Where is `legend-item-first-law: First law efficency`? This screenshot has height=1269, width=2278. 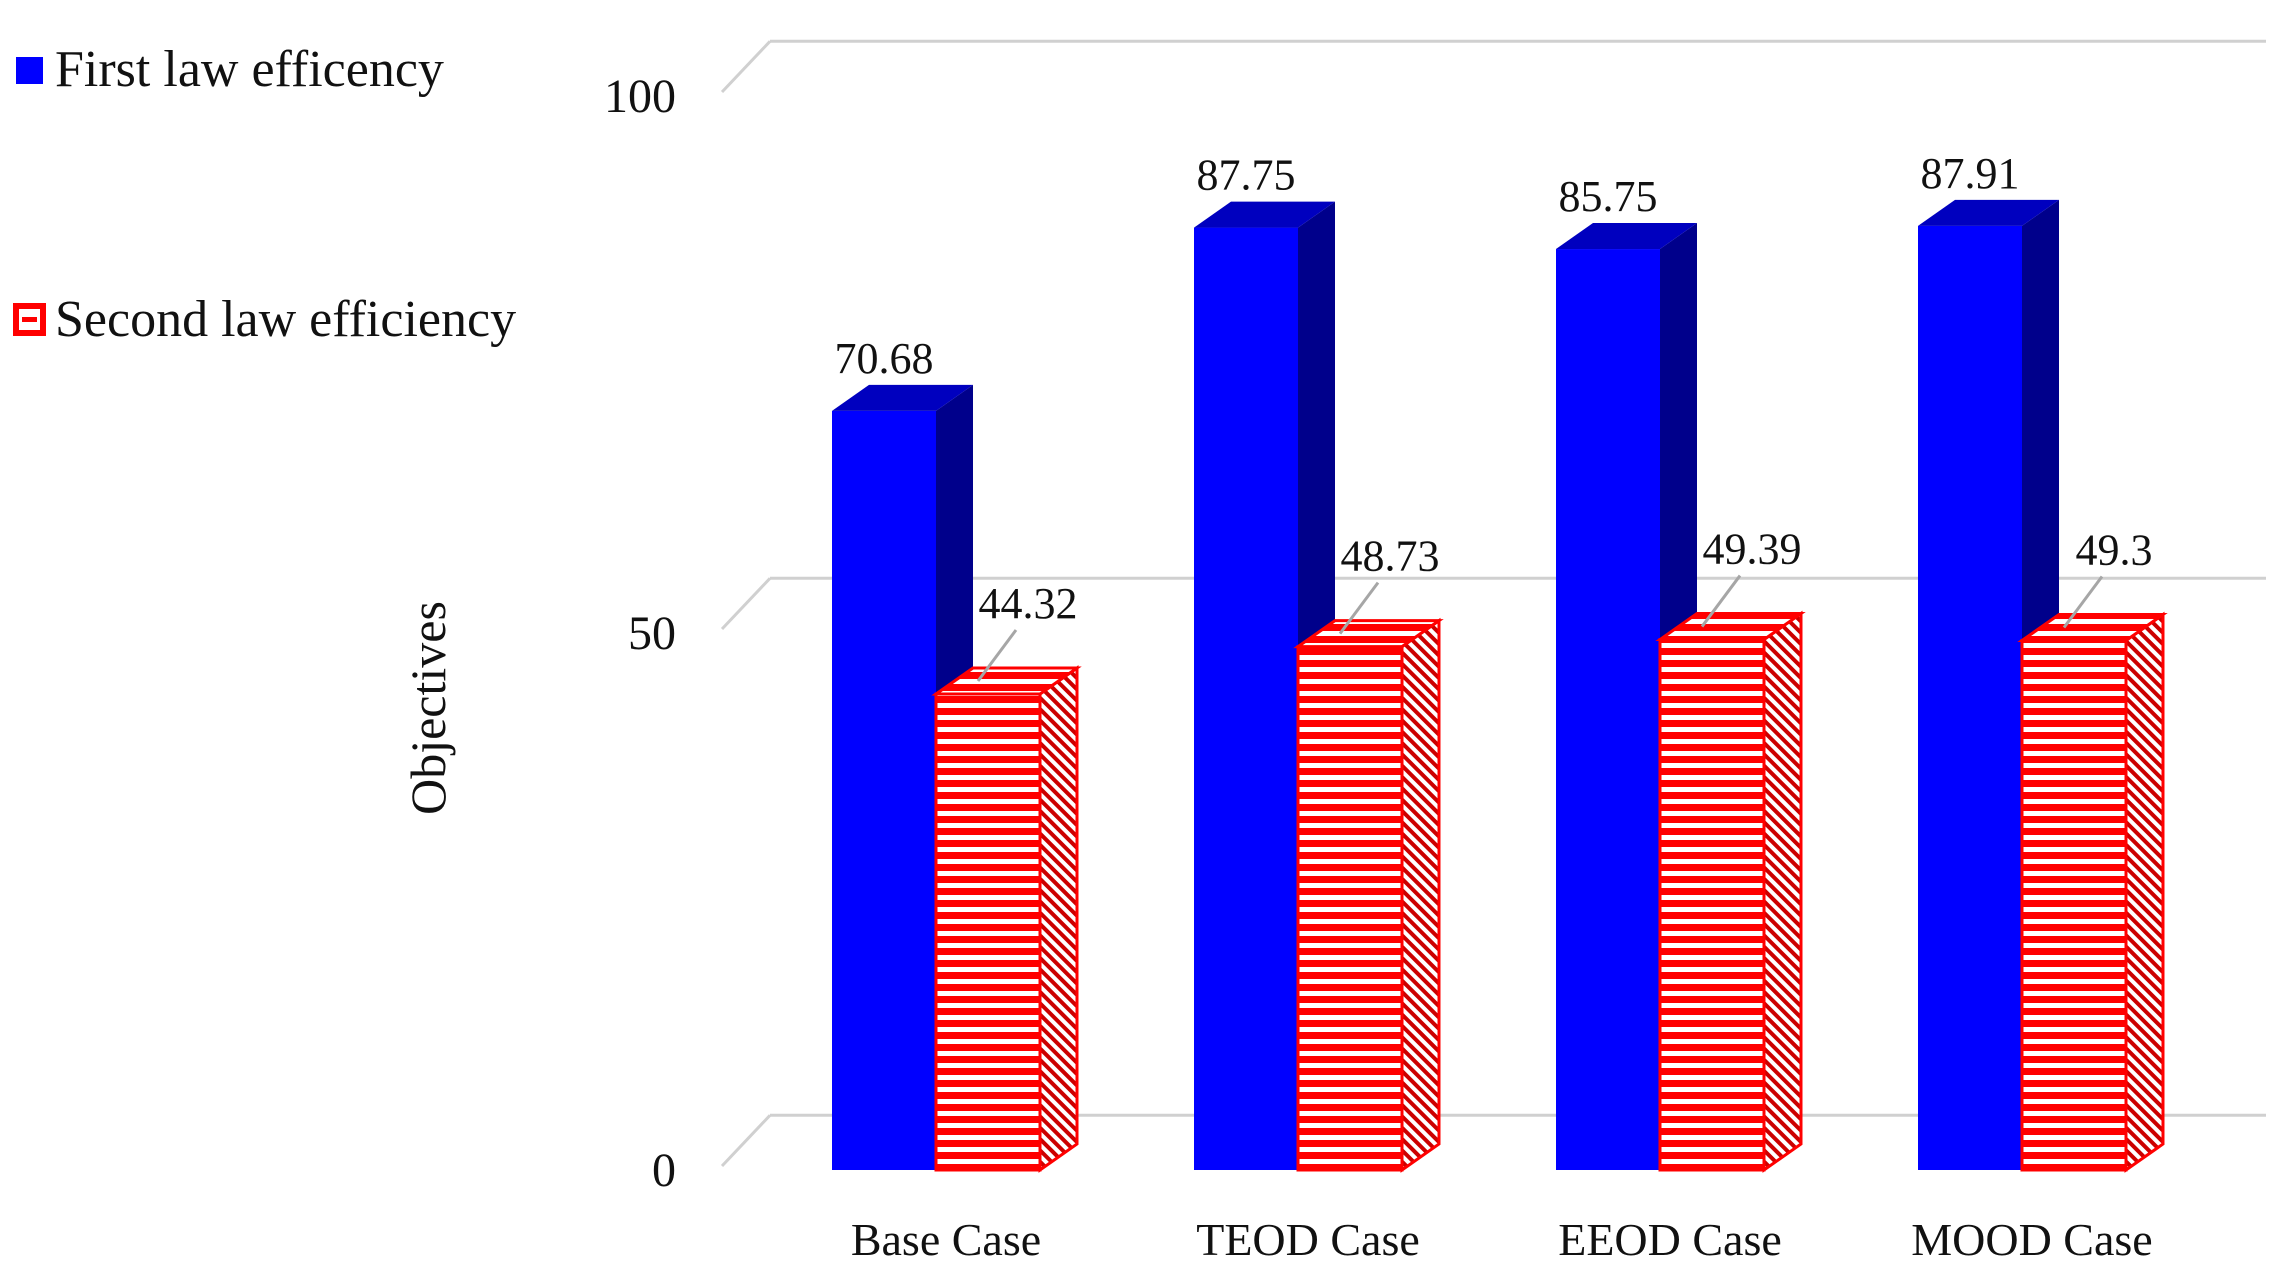
legend-item-first-law: First law efficency is located at coordinates (230, 69).